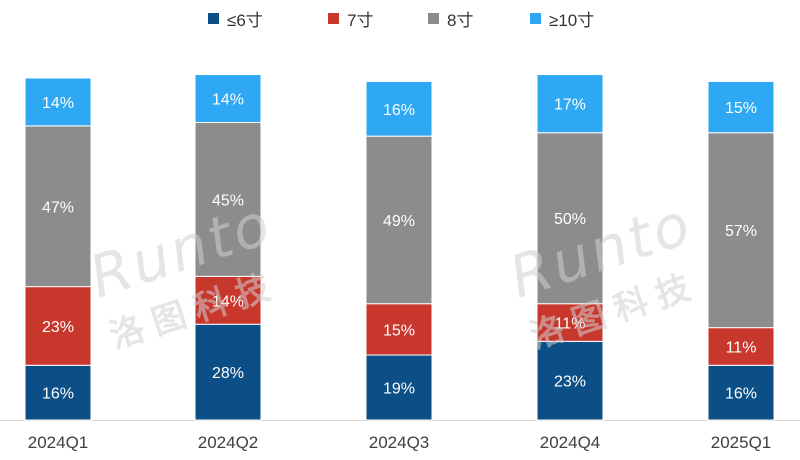 The width and height of the screenshot is (800, 460). Describe the element at coordinates (399, 221) in the screenshot. I see `data-label: 49%` at that location.